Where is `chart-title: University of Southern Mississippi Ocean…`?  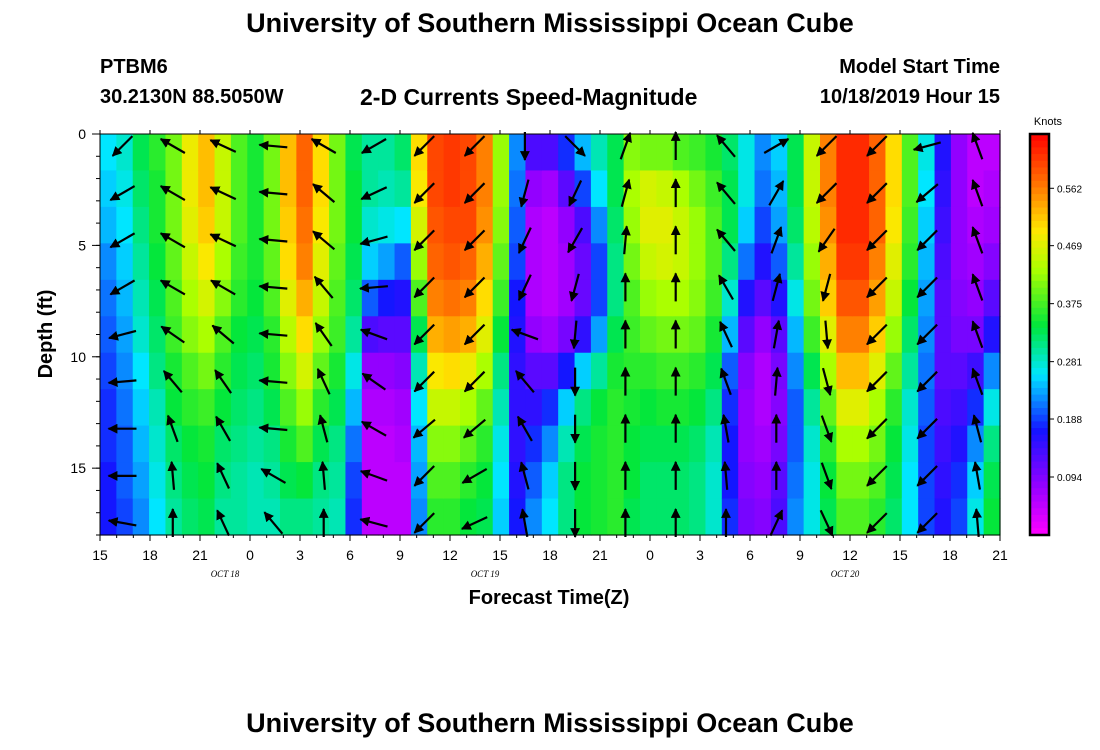
chart-title: University of Southern Mississippi Ocean… is located at coordinates (550, 23).